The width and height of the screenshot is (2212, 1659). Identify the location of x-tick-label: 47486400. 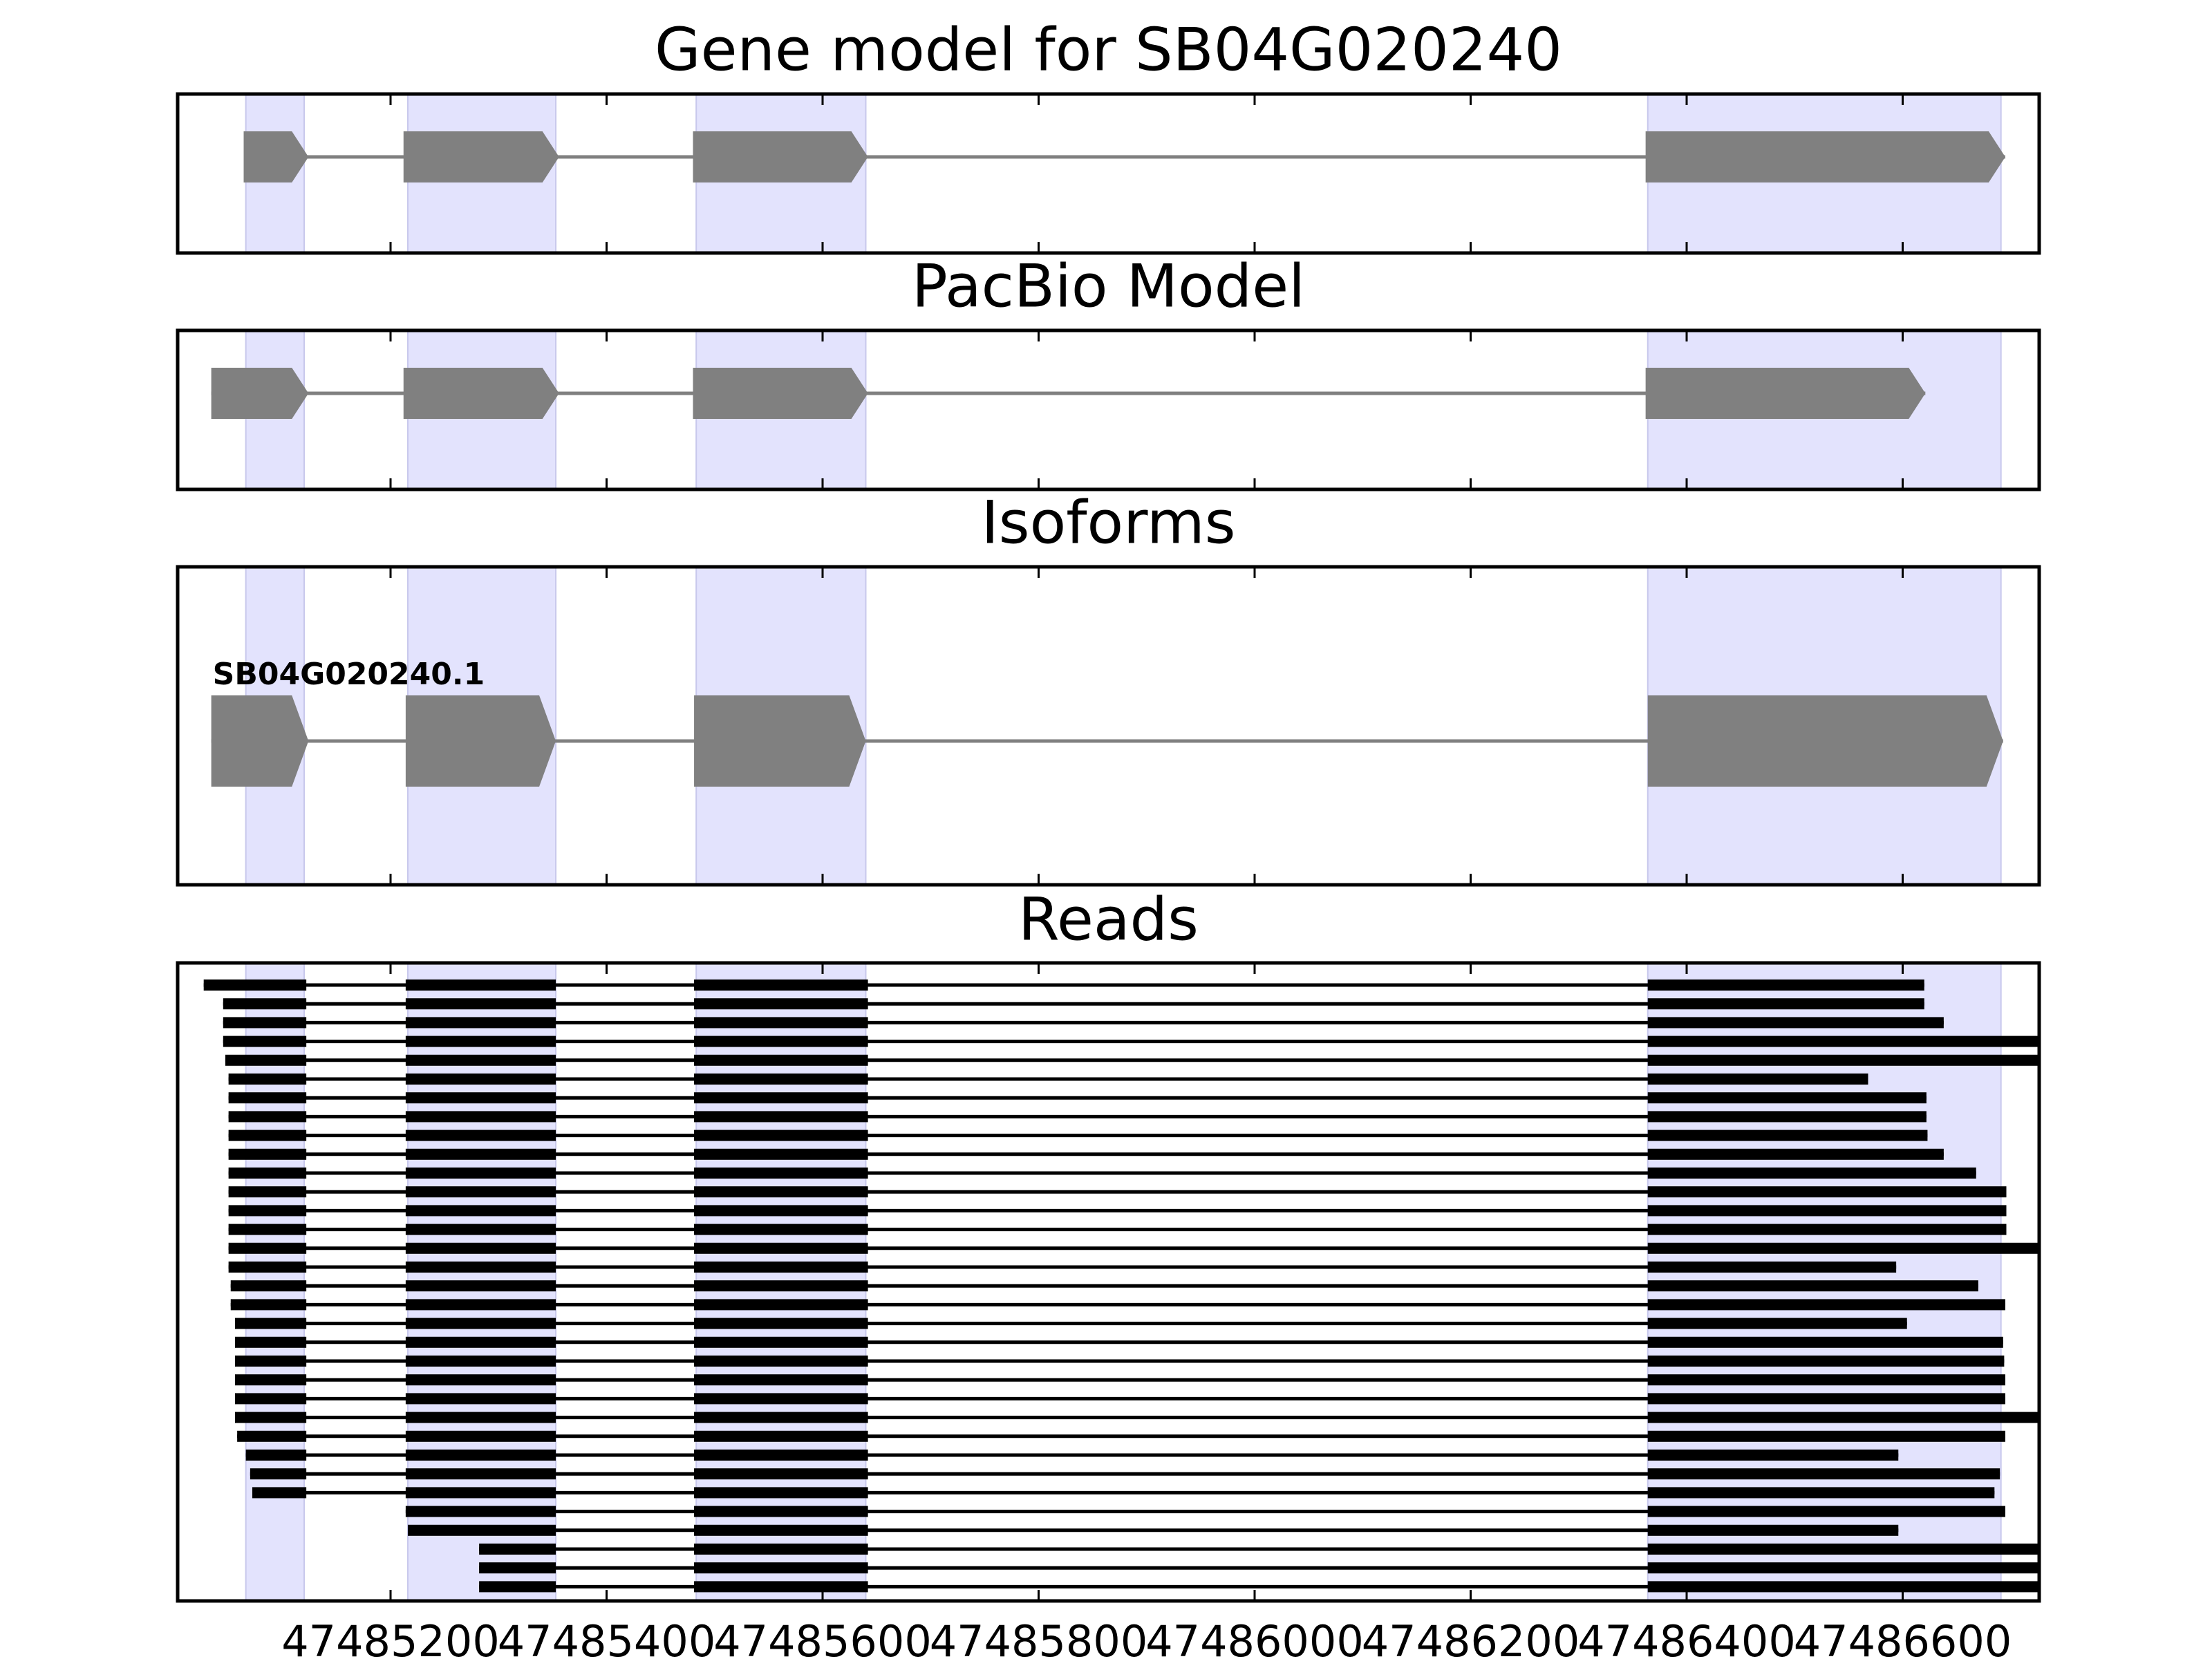
(1686, 1638).